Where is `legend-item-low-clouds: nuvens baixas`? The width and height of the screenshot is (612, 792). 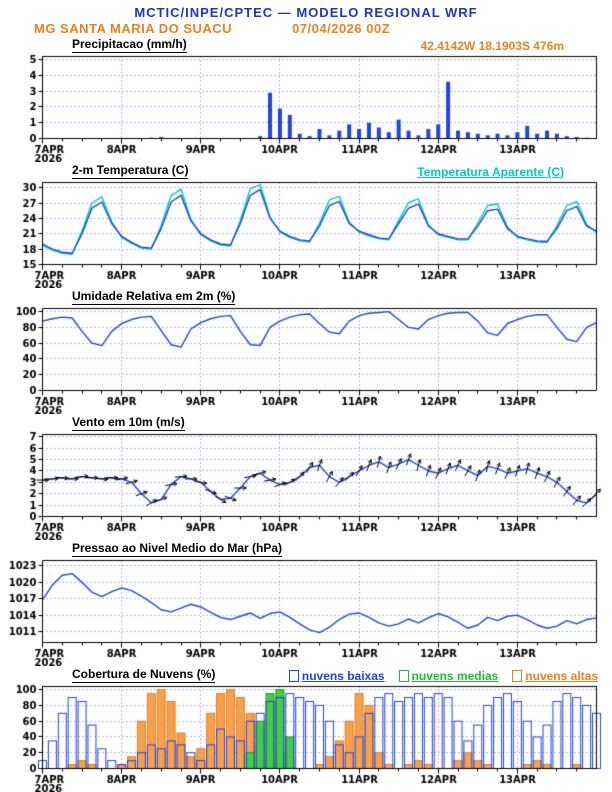
legend-item-low-clouds: nuvens baixas is located at coordinates (336, 676).